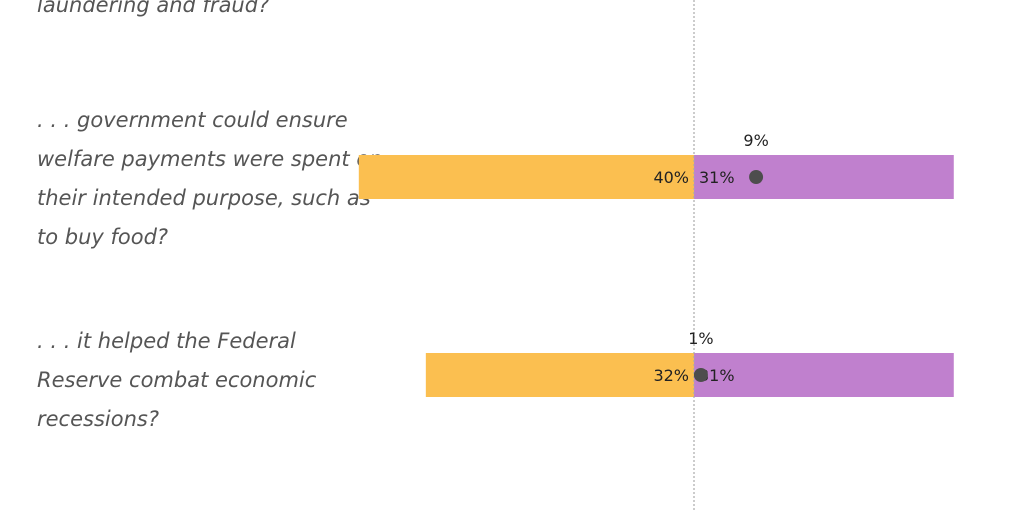  Describe the element at coordinates (717, 375) in the screenshot. I see `bar-right-label-recessions: 31%` at that location.